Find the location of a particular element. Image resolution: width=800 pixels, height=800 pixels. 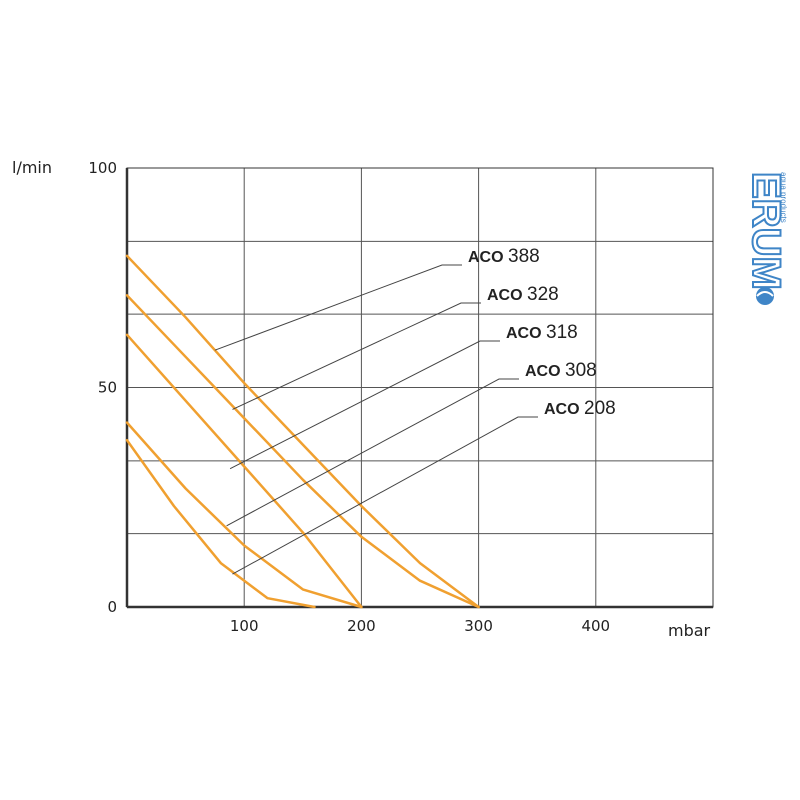

series-label: ACO 388 is located at coordinates (504, 256).